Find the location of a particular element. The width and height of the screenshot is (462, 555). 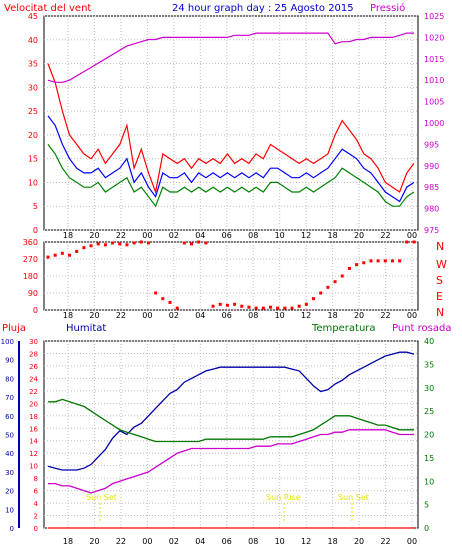

dewpoint-line is located at coordinates (231, 461).